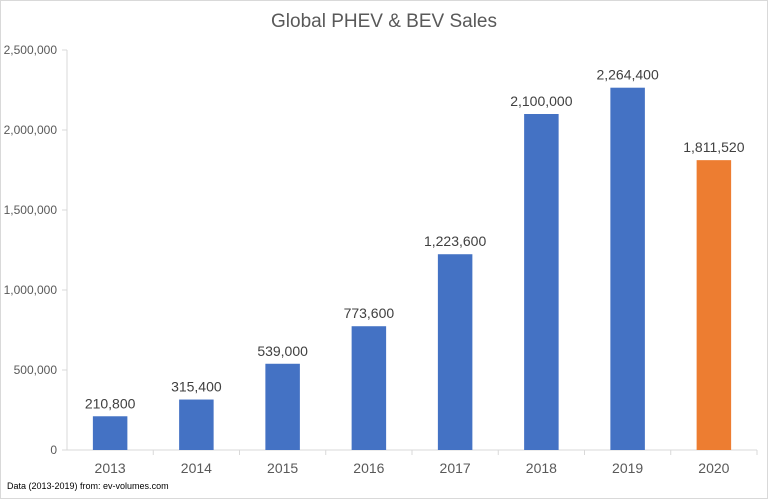 This screenshot has width=768, height=499. Describe the element at coordinates (369, 313) in the screenshot. I see `data-label-2016: 773,600` at that location.